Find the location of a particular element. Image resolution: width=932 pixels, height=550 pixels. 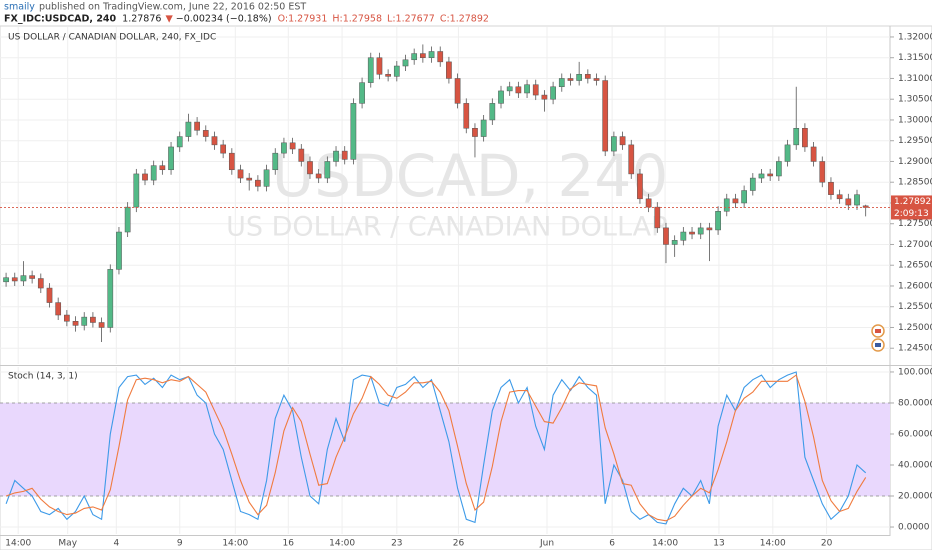

y-tick-label: 60.0000 is located at coordinates (915, 434).